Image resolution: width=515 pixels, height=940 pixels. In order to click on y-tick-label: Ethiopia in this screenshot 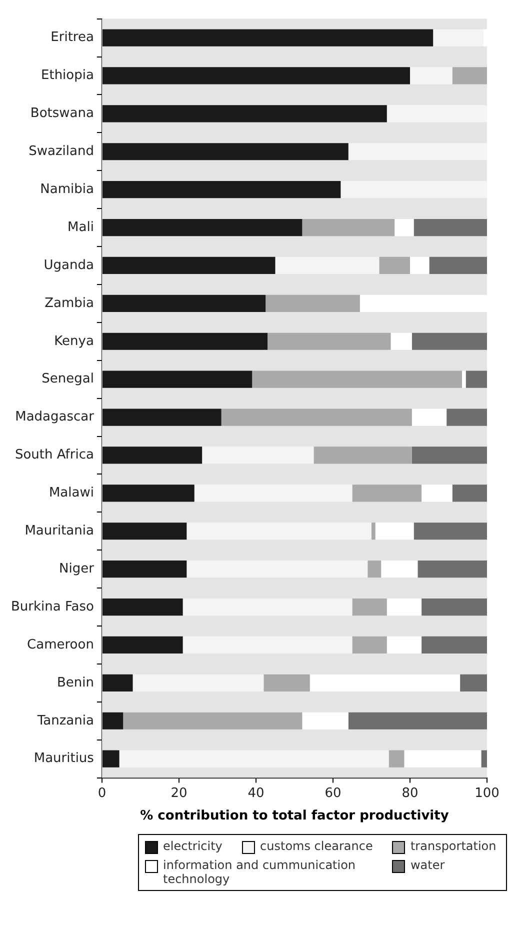, I will do `click(67, 76)`.